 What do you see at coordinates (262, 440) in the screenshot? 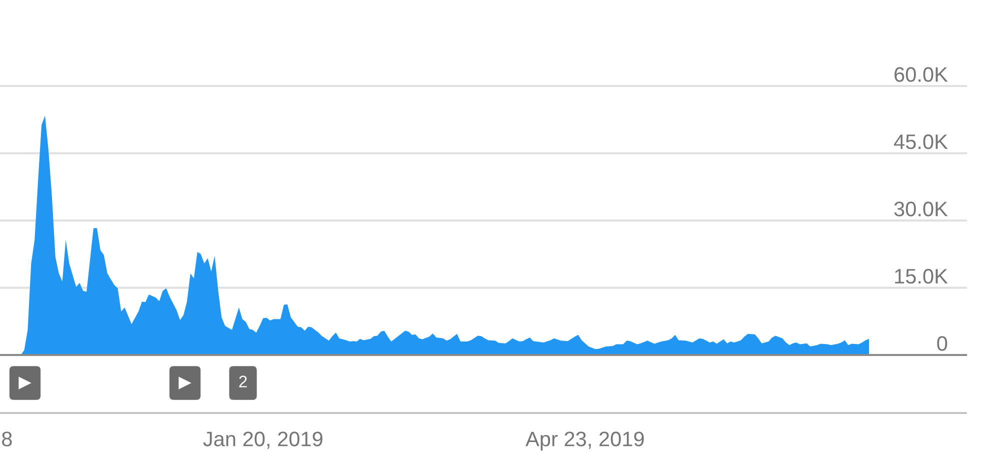
I see `x-tick-label: Jan 20, 2019` at bounding box center [262, 440].